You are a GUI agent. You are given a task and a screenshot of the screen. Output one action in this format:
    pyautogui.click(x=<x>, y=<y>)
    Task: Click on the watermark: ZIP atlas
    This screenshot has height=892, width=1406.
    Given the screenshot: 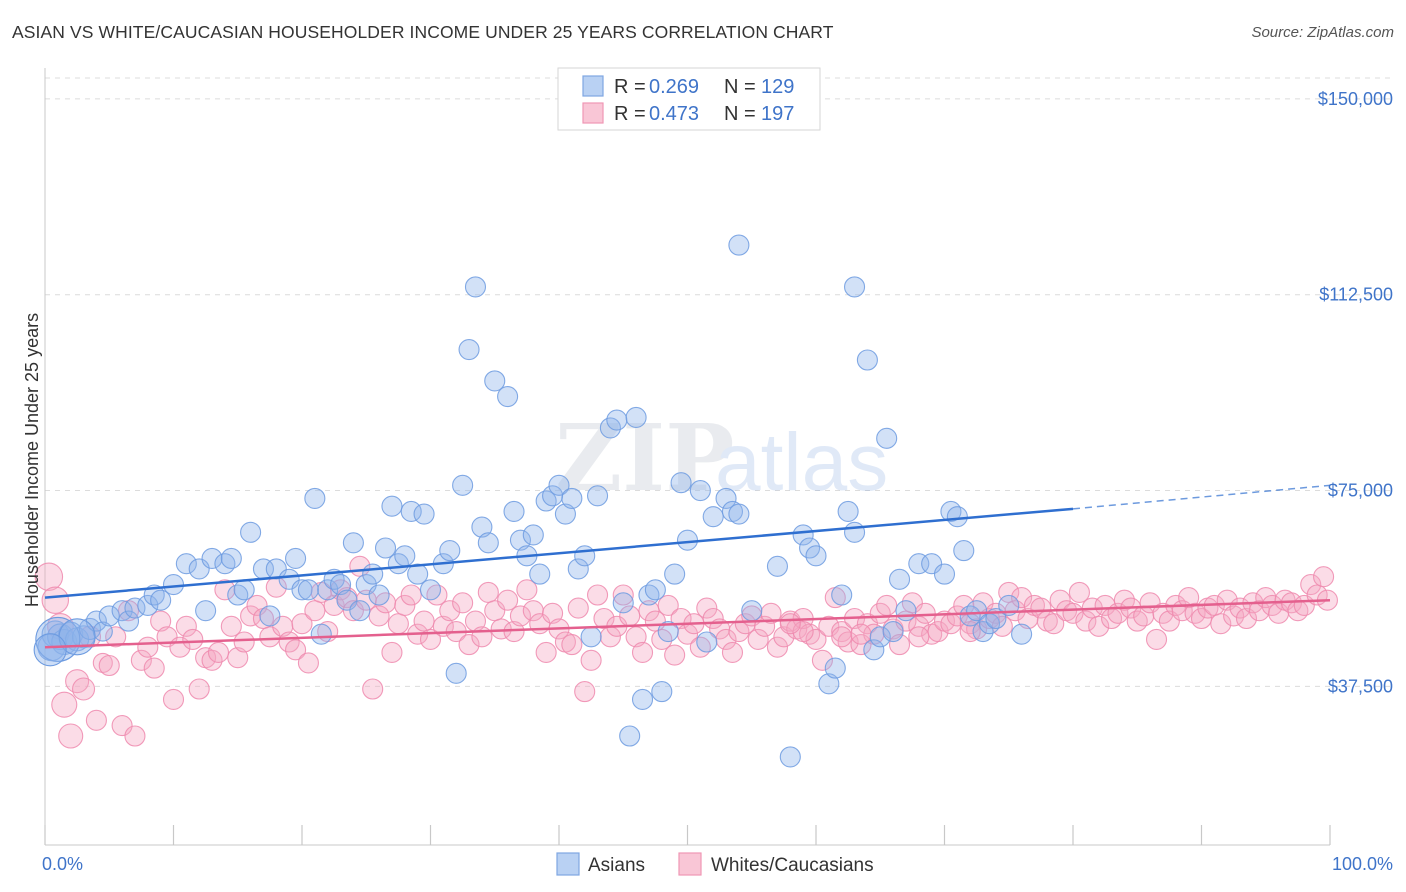 What is the action you would take?
    pyautogui.click(x=721, y=458)
    